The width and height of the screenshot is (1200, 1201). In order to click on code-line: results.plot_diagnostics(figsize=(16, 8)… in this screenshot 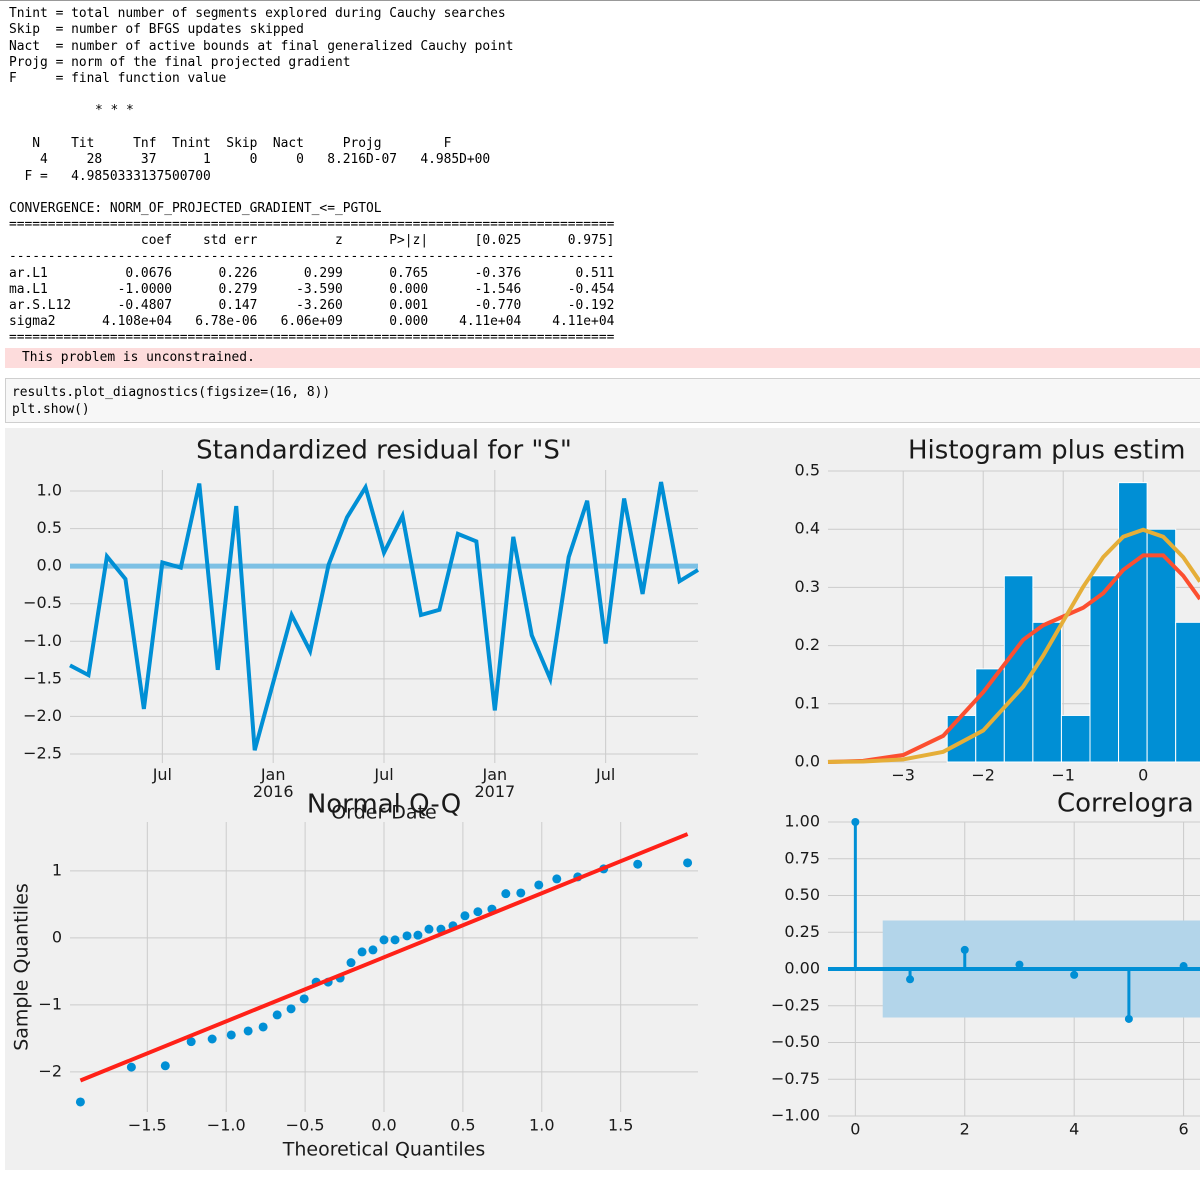, I will do `click(171, 392)`.